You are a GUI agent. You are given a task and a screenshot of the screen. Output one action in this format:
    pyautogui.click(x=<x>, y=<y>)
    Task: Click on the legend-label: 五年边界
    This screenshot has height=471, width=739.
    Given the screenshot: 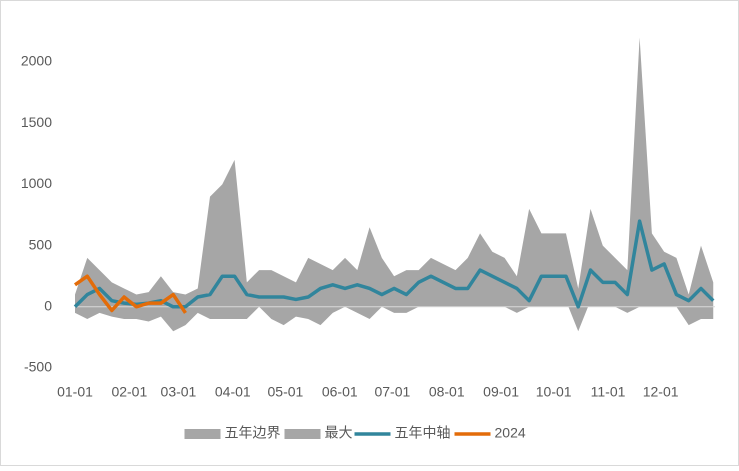 What is the action you would take?
    pyautogui.click(x=253, y=433)
    